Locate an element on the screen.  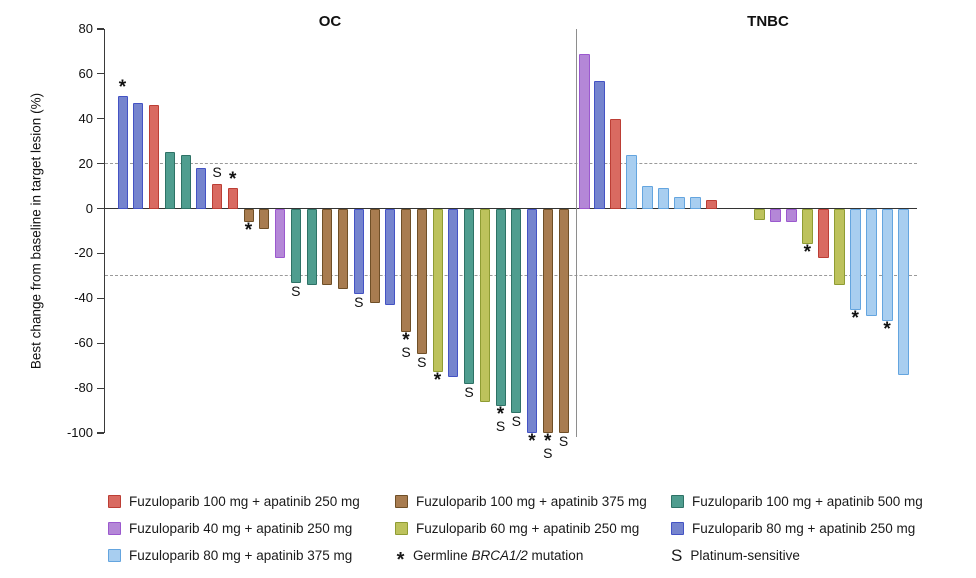
y-tick-label: -60 is located at coordinates (83, 343).